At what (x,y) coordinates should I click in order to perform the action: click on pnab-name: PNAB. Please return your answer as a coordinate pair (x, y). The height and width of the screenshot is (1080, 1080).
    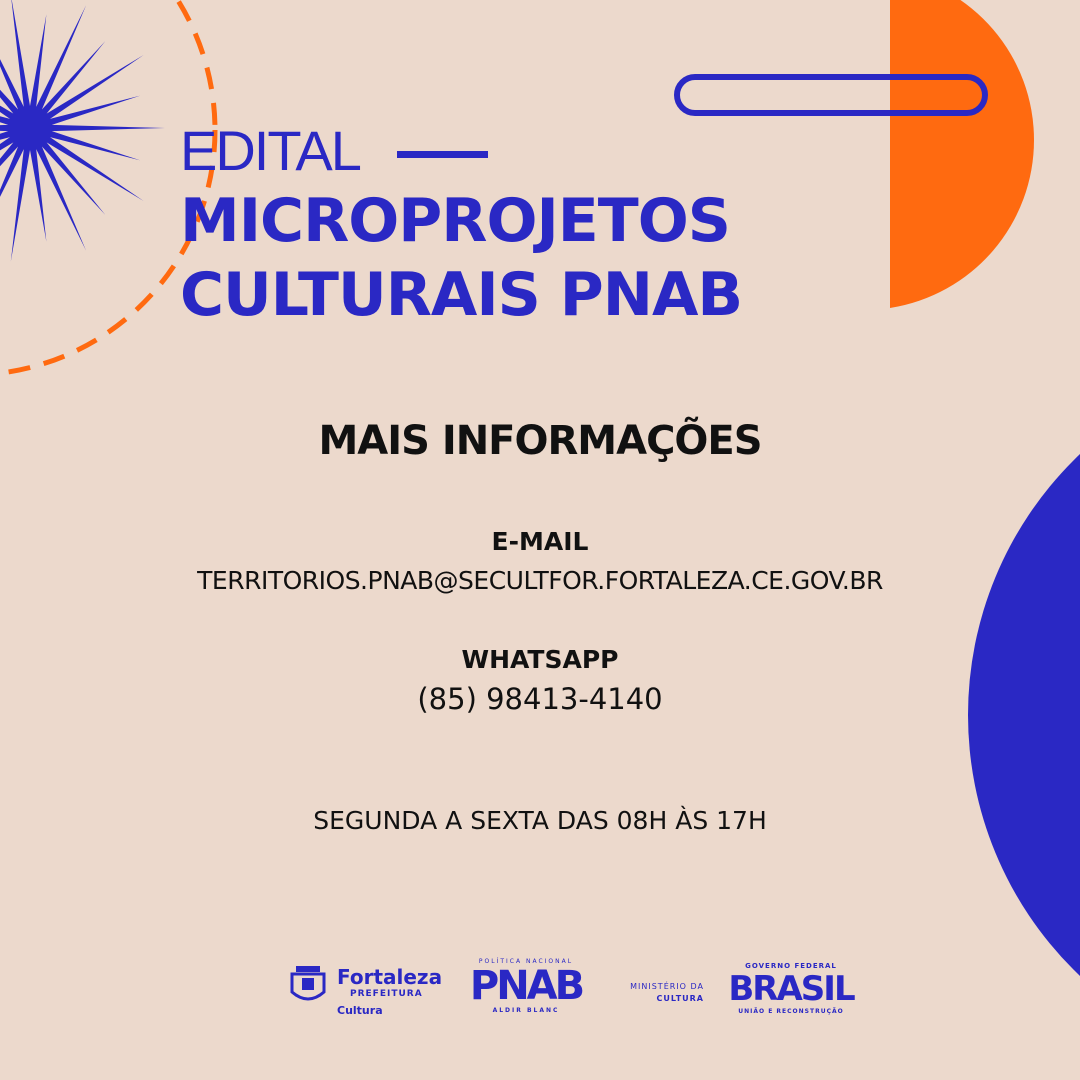
    Looking at the image, I should click on (527, 986).